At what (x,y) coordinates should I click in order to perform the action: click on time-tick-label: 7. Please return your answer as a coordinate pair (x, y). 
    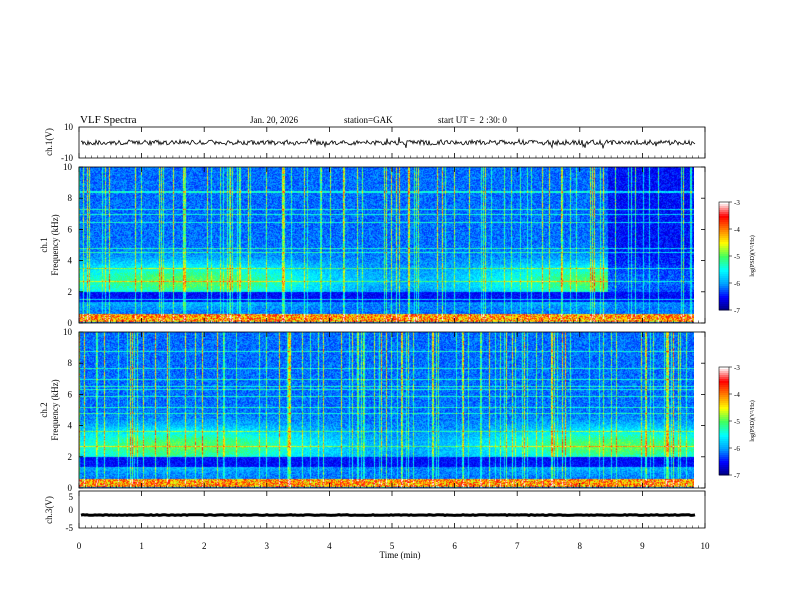
    Looking at the image, I should click on (517, 546).